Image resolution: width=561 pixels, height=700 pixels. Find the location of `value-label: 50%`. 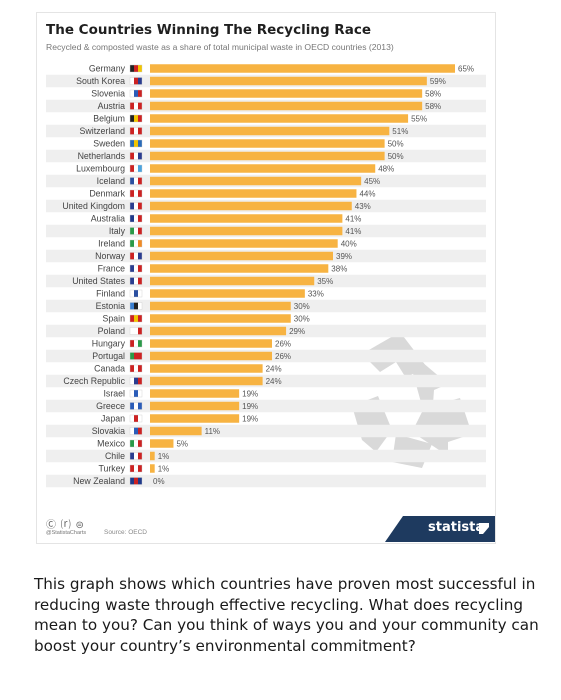

value-label: 50% is located at coordinates (396, 144).